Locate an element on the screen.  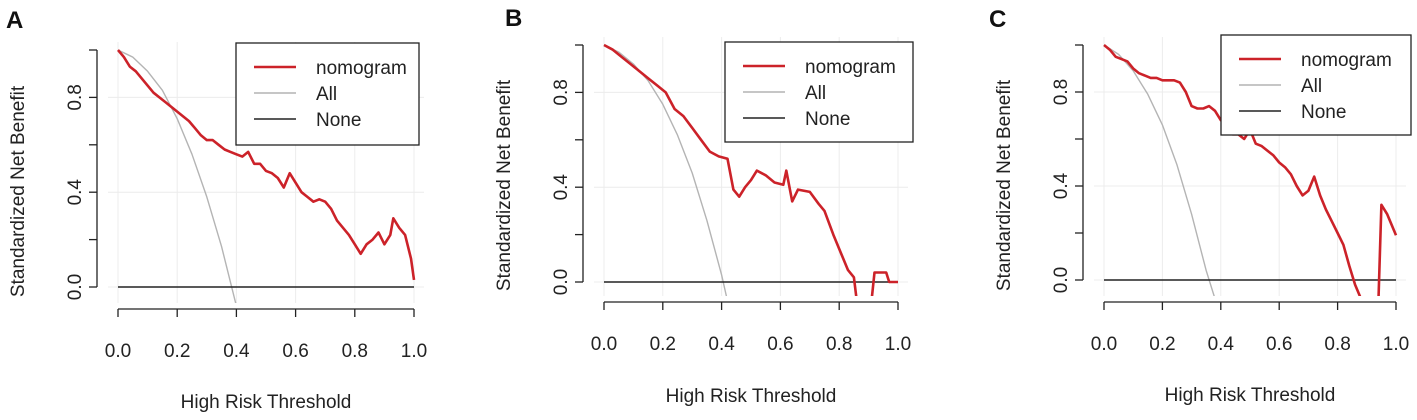
panel-letter: B is located at coordinates (513, 18).